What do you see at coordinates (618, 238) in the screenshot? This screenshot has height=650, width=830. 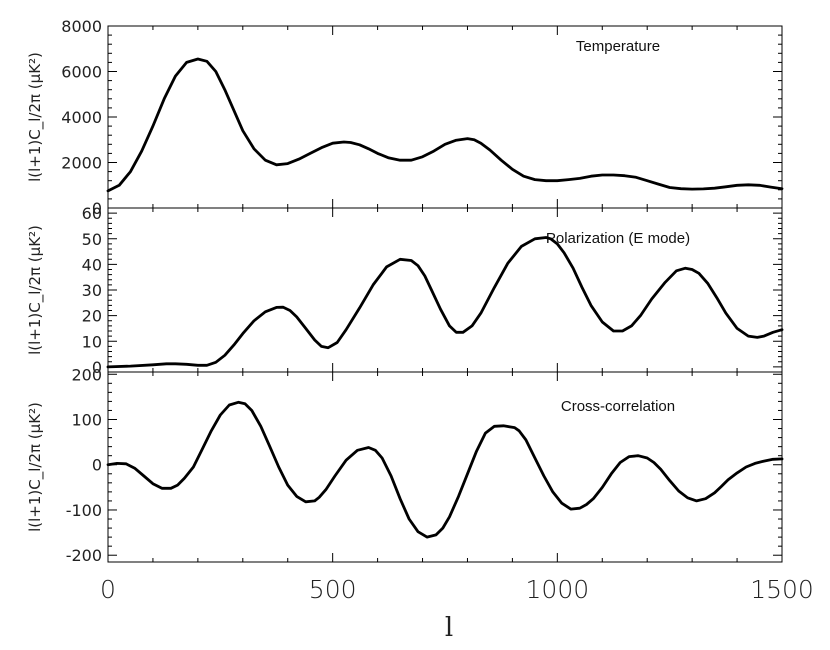 I see `polarization-title: Polarization (E mode)` at bounding box center [618, 238].